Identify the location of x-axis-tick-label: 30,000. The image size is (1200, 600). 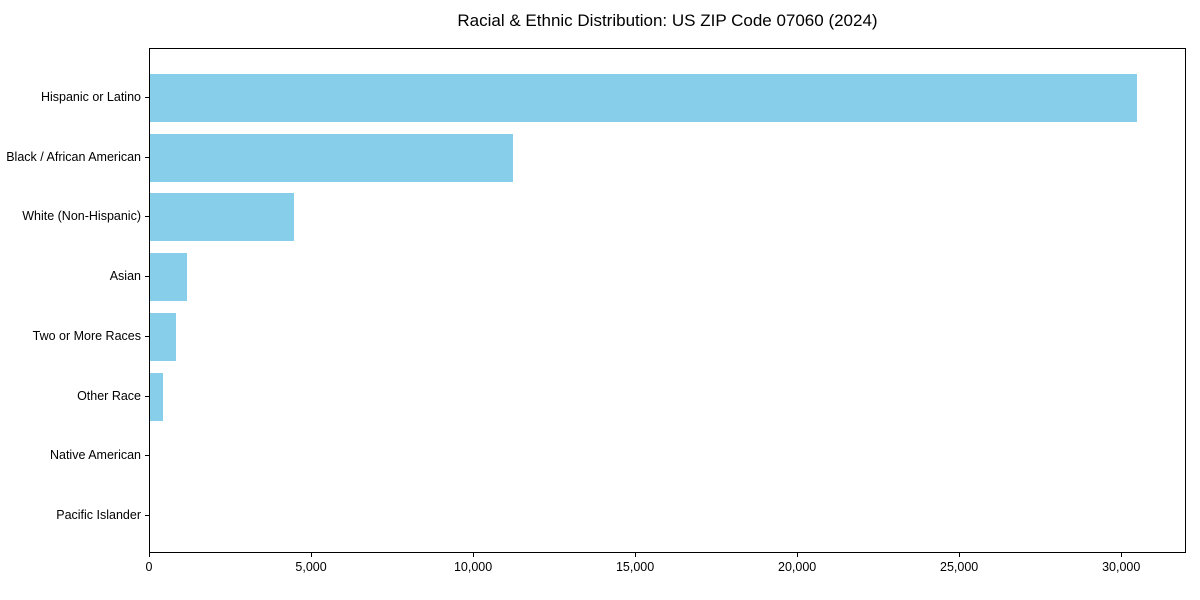
(1121, 567).